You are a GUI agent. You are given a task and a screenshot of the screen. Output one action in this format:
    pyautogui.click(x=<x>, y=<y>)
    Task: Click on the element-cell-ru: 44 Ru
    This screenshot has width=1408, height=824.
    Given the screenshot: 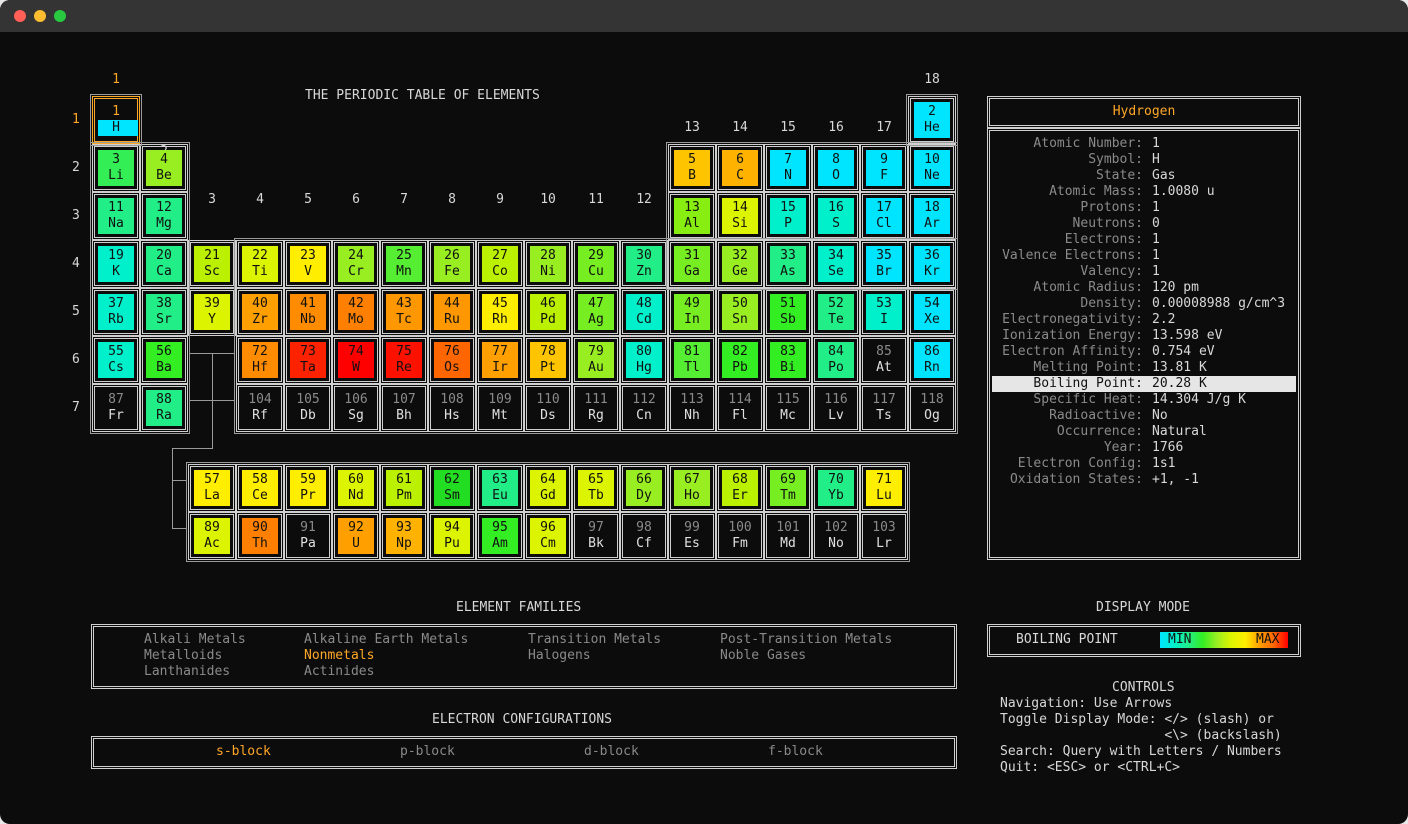 What is the action you would take?
    pyautogui.click(x=452, y=312)
    